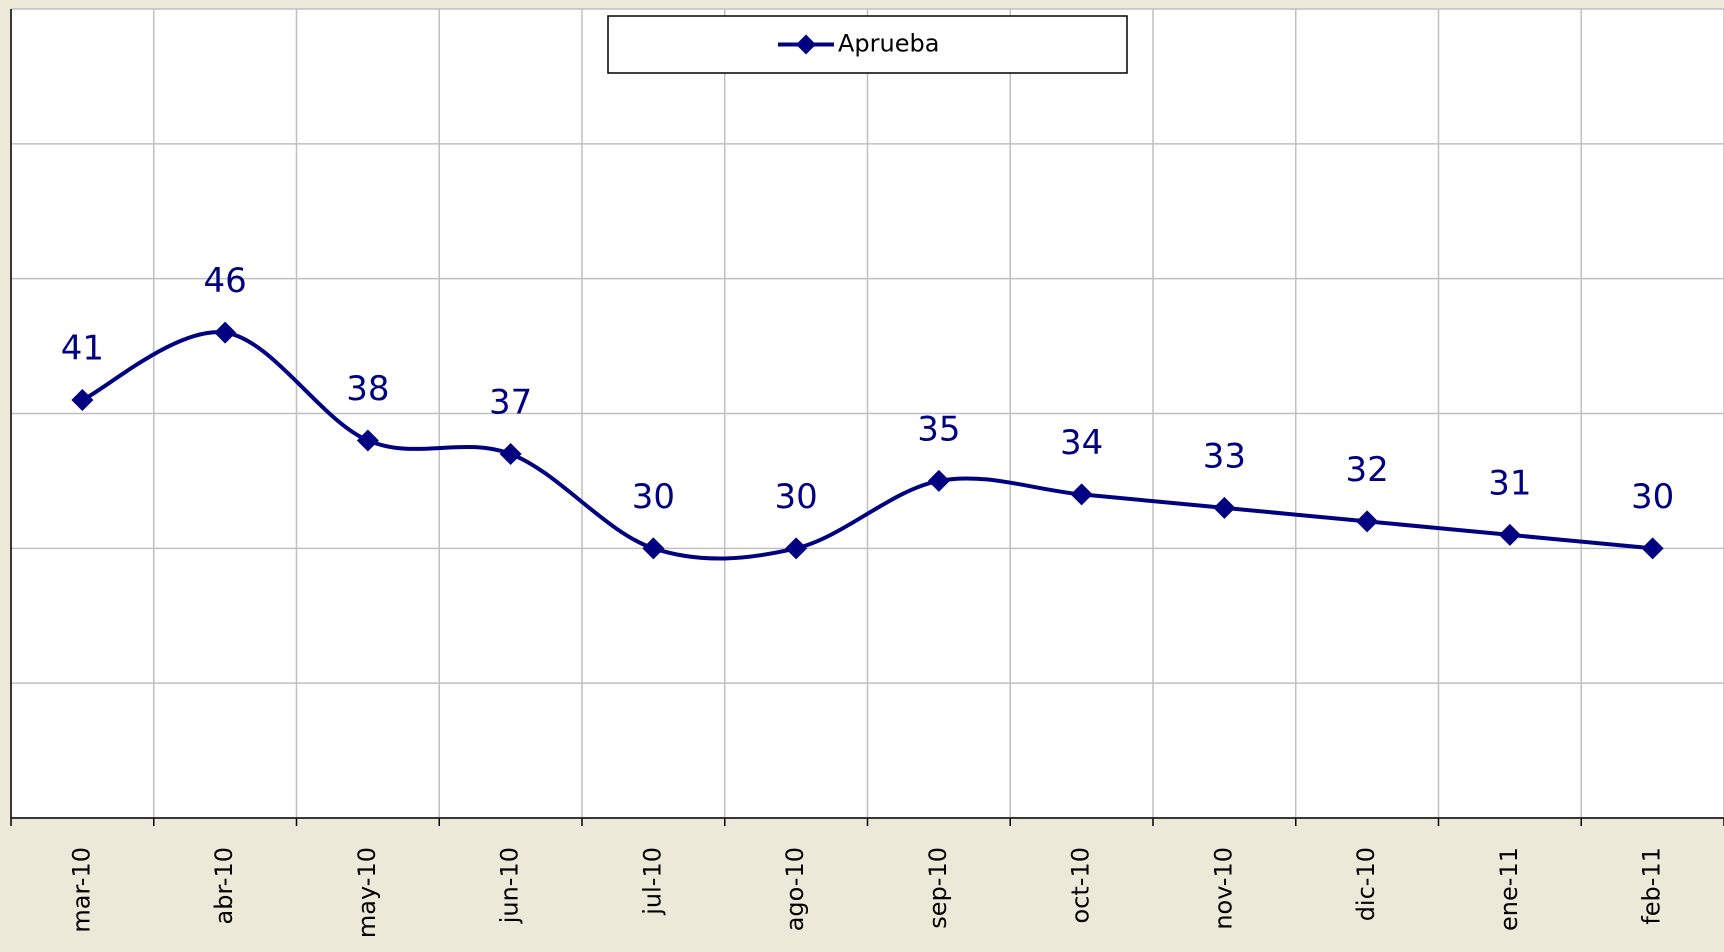 The width and height of the screenshot is (1724, 952). Describe the element at coordinates (938, 429) in the screenshot. I see `data-label: 35` at that location.